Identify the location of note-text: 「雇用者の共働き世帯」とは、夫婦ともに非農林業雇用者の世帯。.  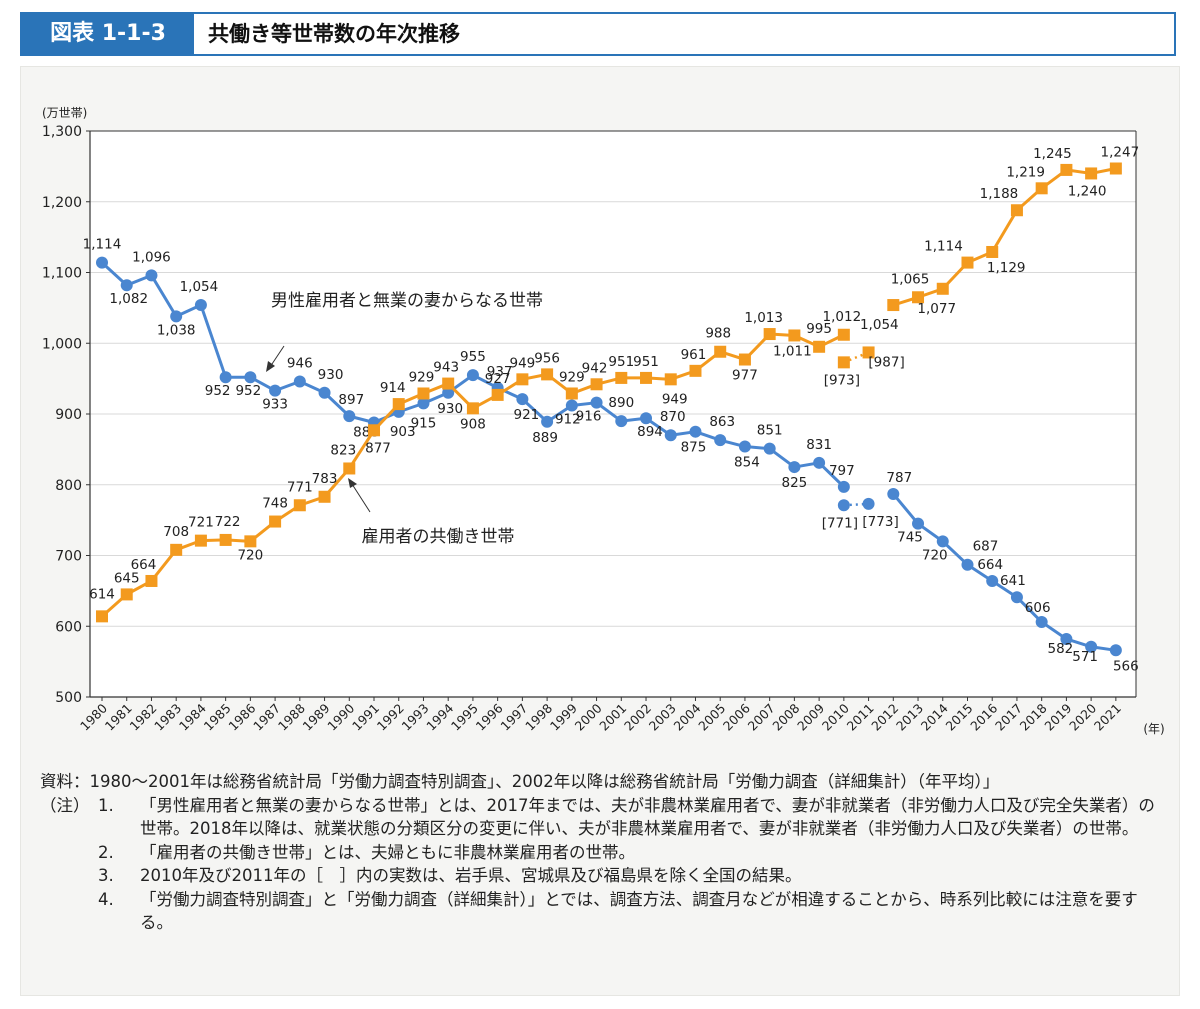
(387, 852).